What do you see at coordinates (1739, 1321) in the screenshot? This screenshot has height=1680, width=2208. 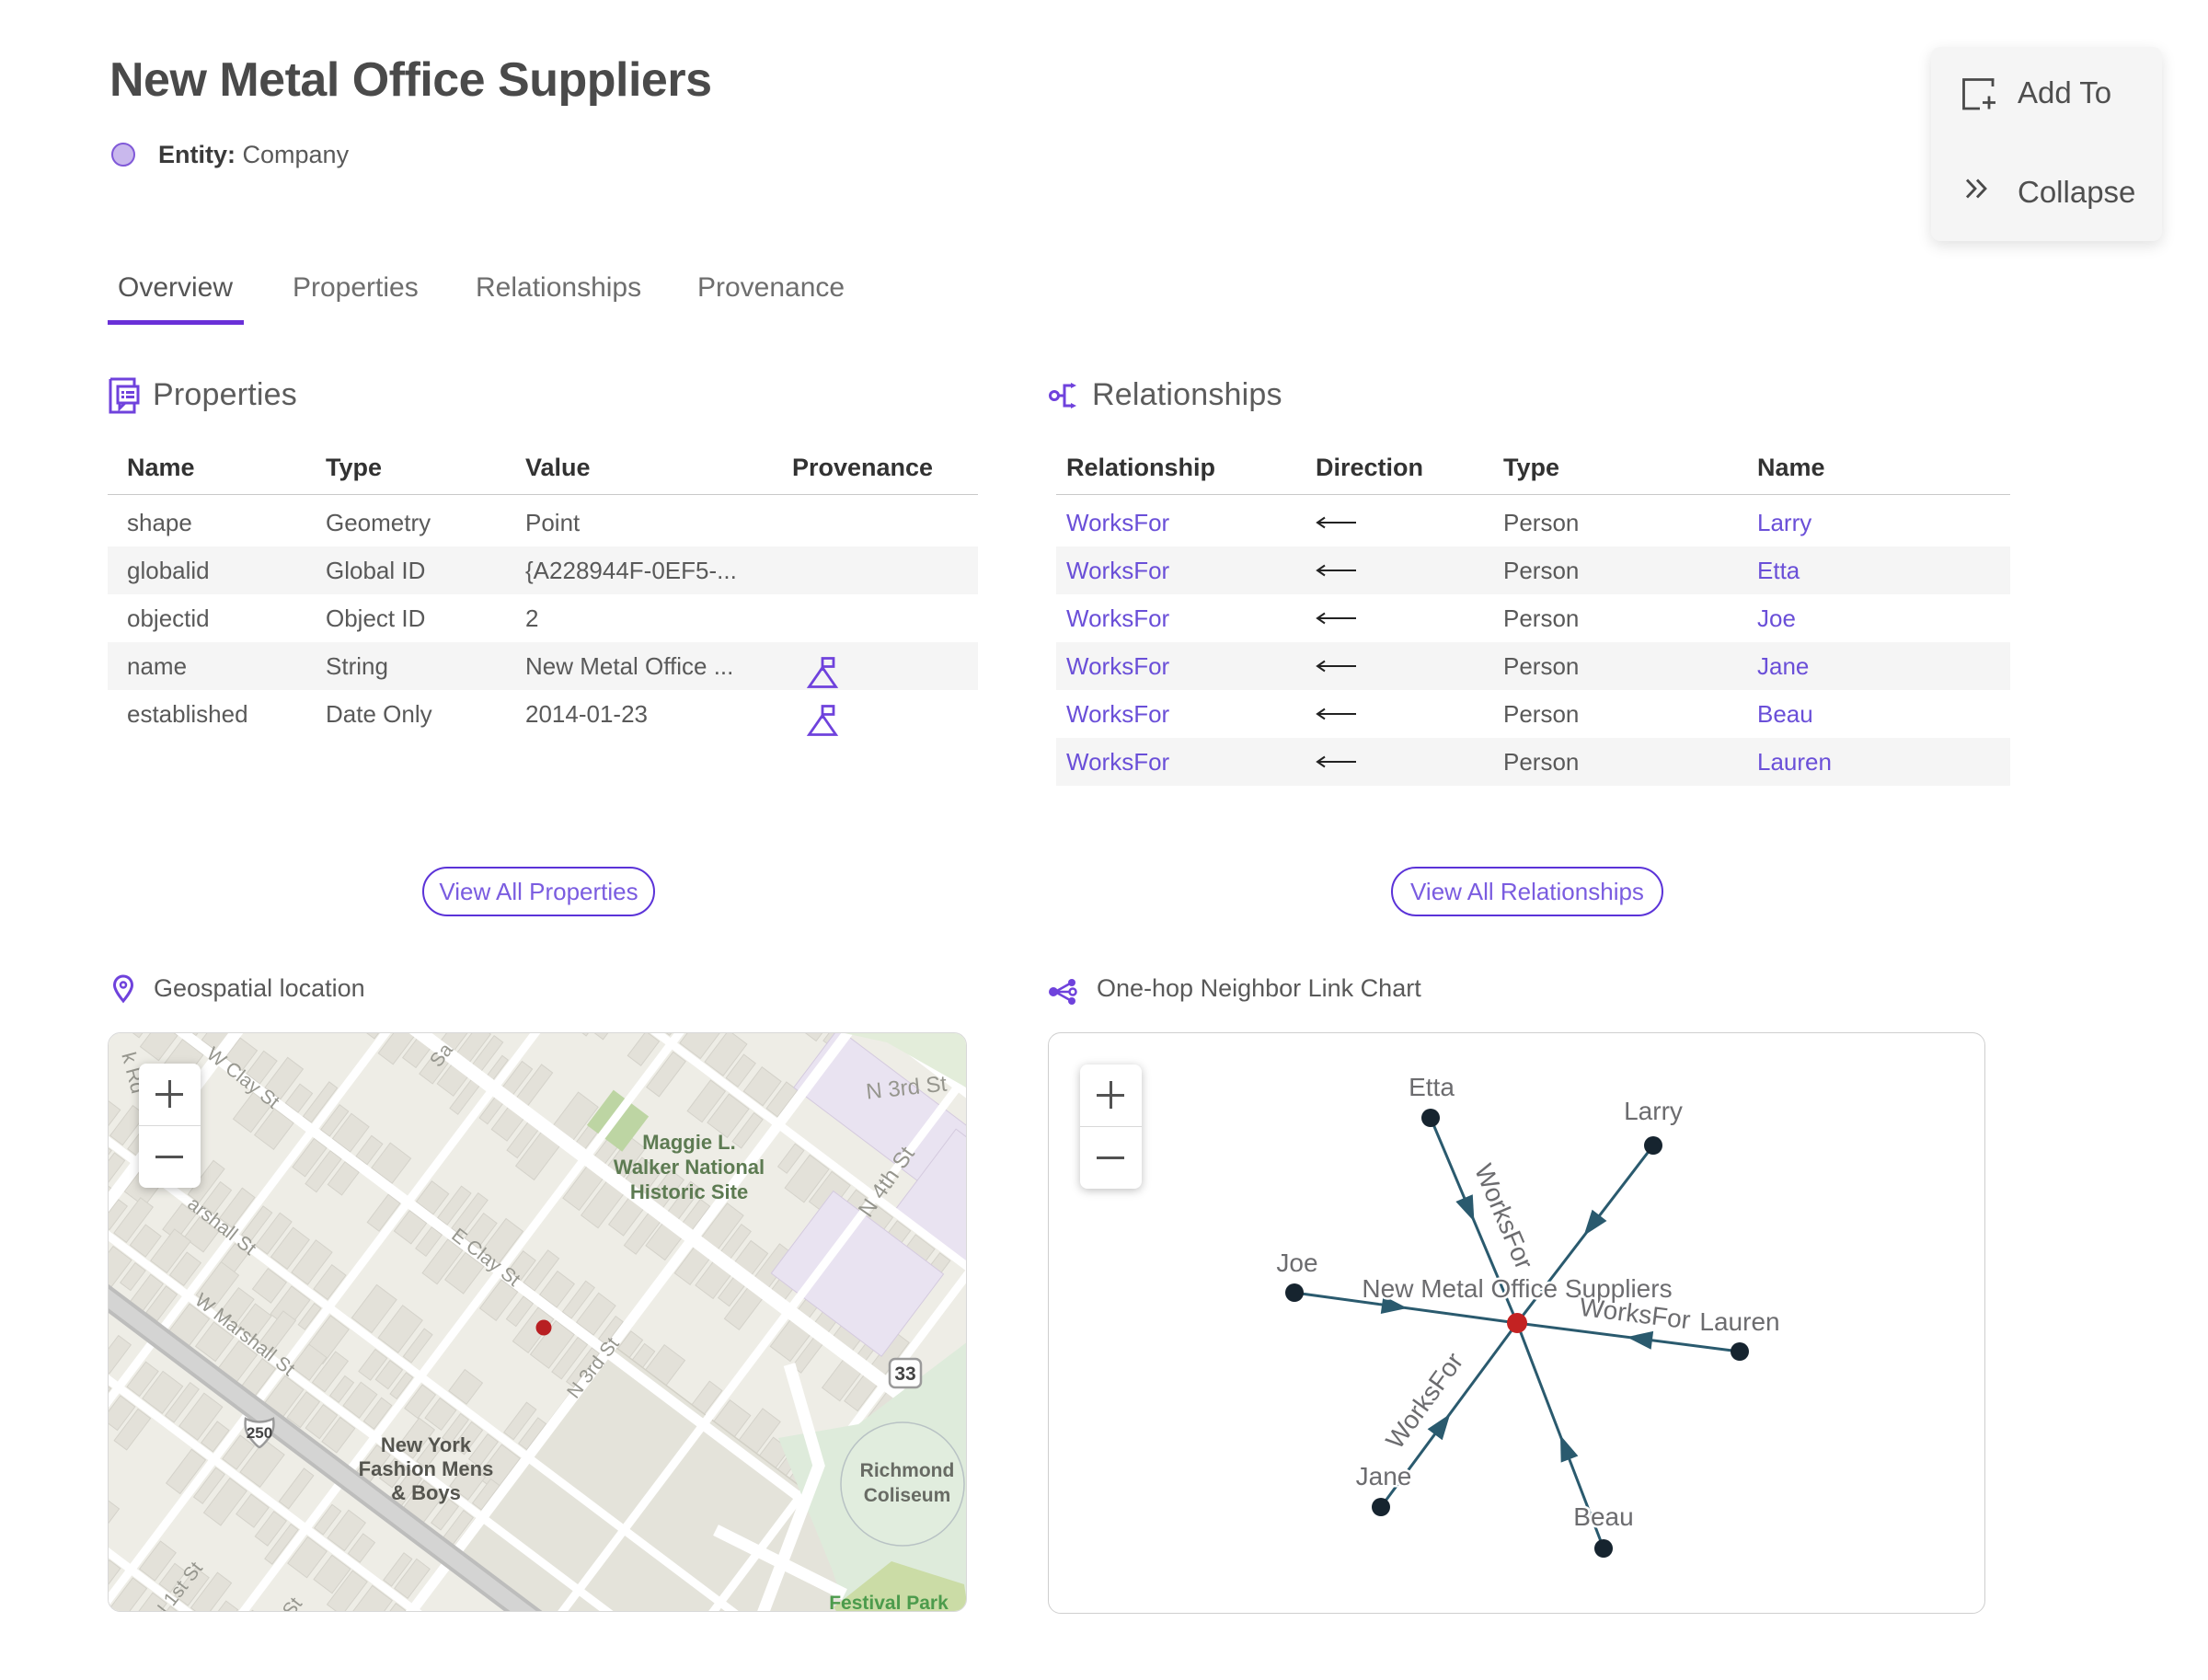 I see `svg-text: Lauren` at bounding box center [1739, 1321].